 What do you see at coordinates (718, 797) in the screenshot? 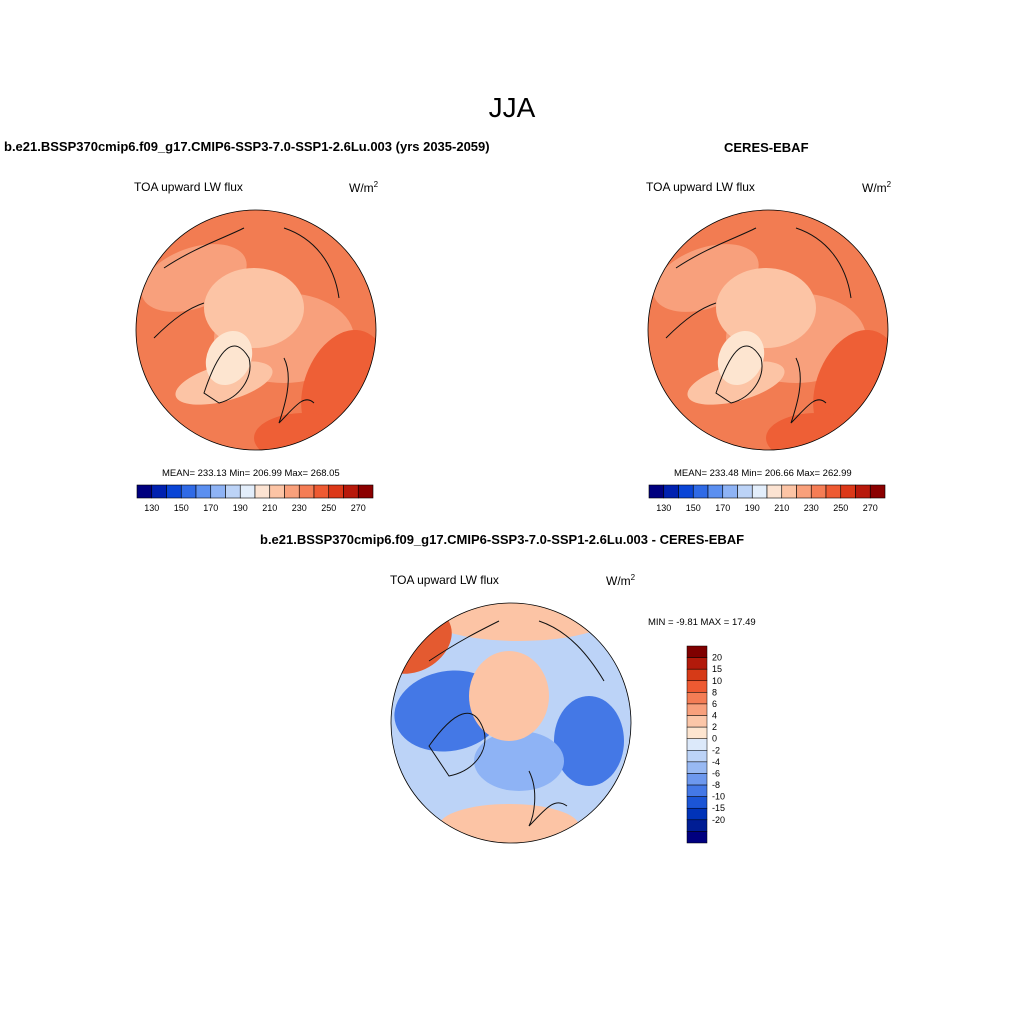
I see `diff-colorbar-tick-label: -10` at bounding box center [718, 797].